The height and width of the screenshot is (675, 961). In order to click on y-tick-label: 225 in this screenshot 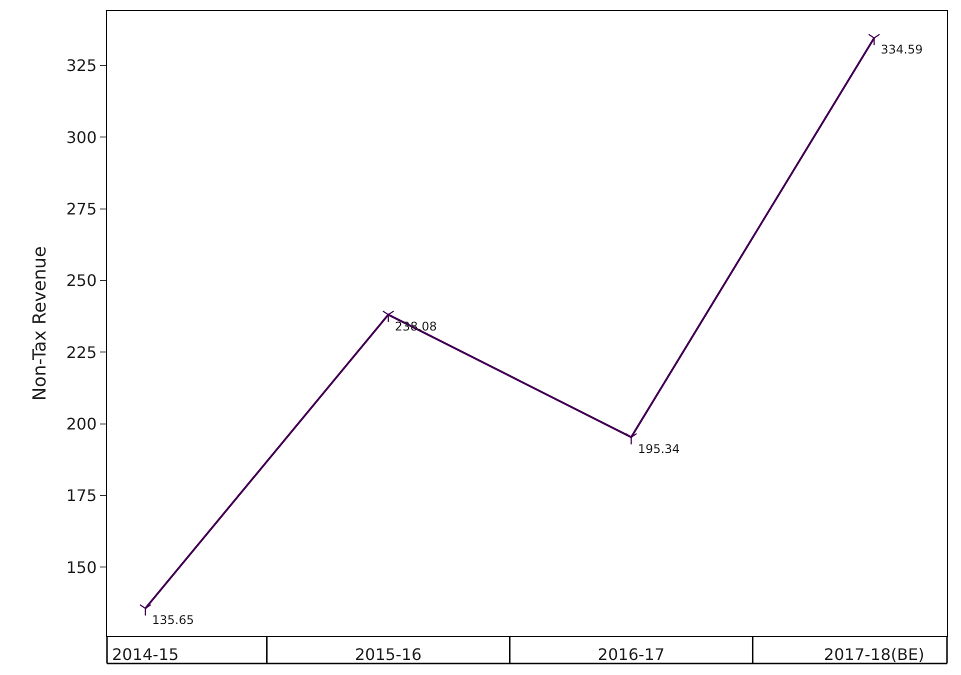, I will do `click(81, 352)`.